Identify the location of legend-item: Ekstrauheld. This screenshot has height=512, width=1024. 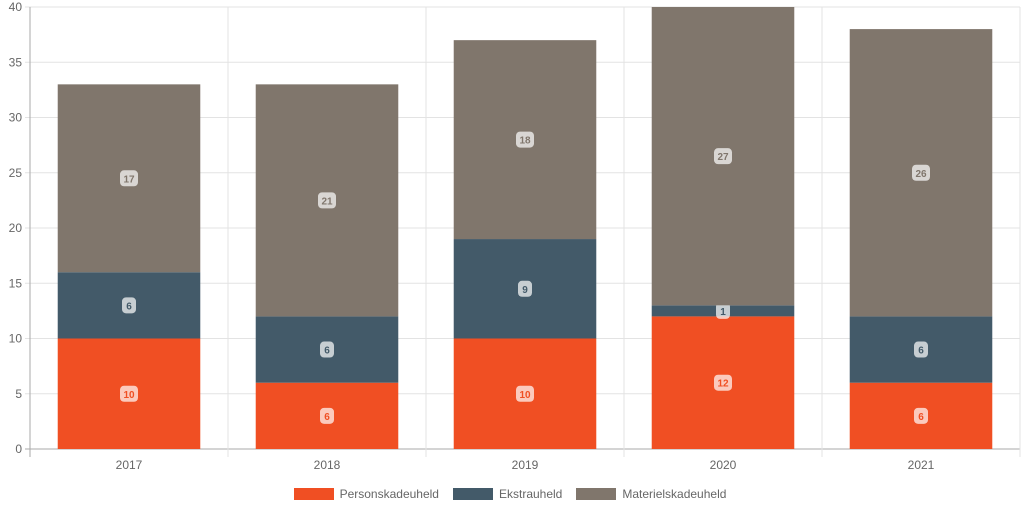
(507, 494).